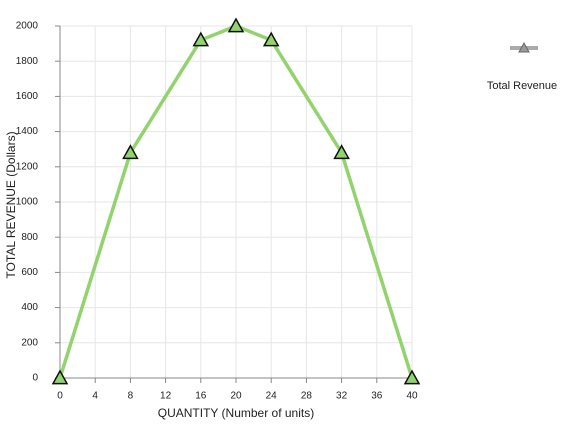  What do you see at coordinates (131, 396) in the screenshot?
I see `x-tick-label: 8` at bounding box center [131, 396].